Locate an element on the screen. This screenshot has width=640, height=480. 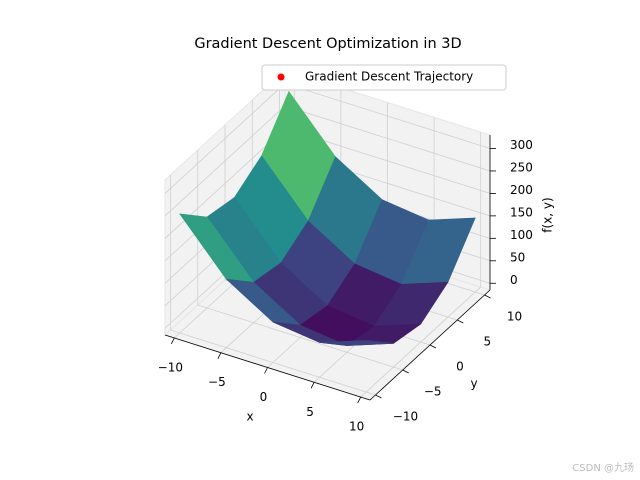
y-axis-label: y is located at coordinates (473, 384).